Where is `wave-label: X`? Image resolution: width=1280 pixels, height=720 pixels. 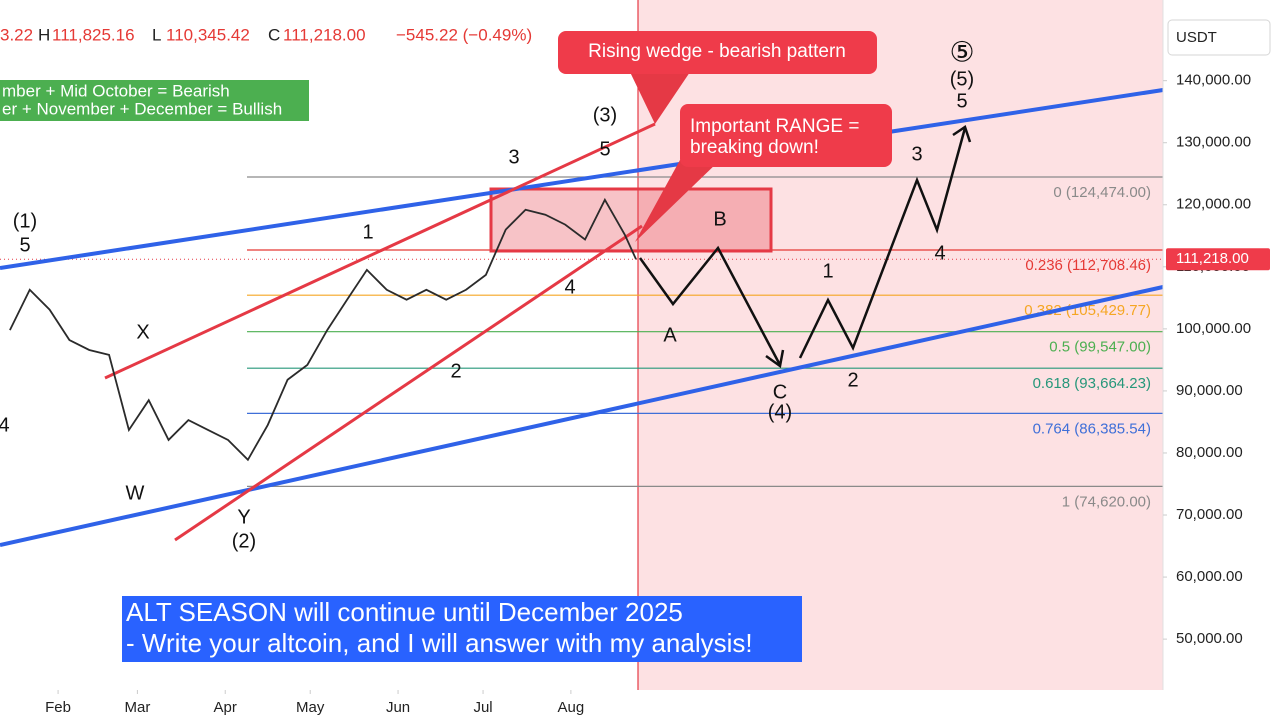 wave-label: X is located at coordinates (142, 332).